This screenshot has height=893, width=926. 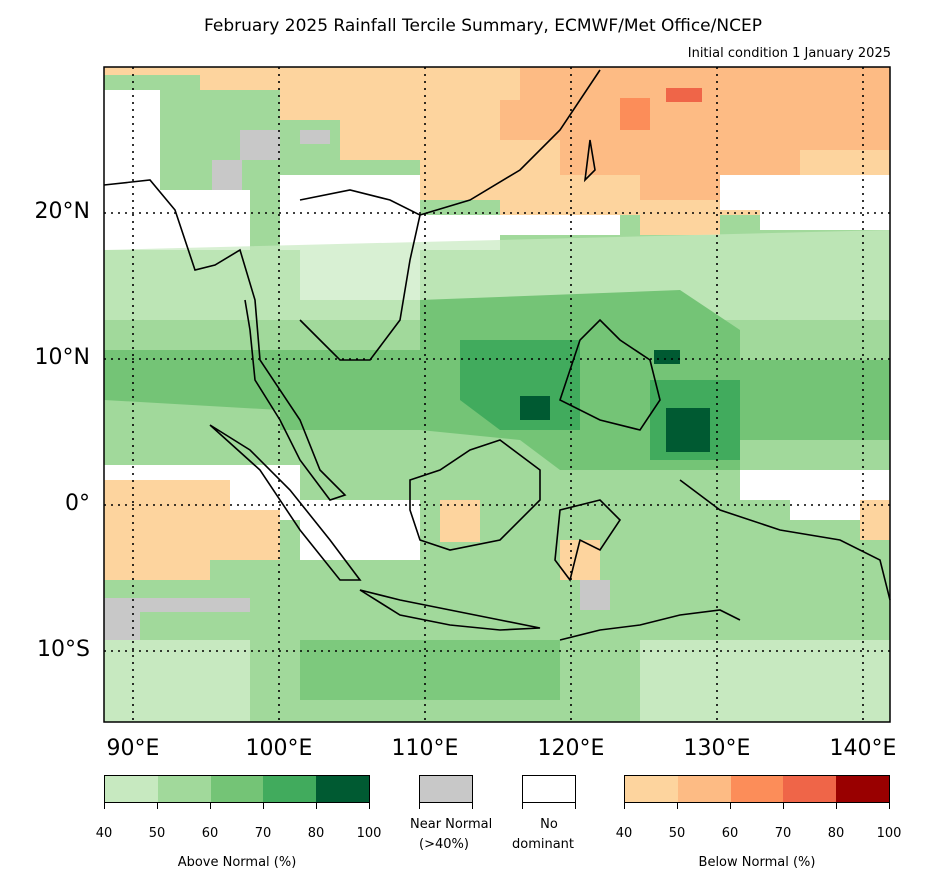 What do you see at coordinates (549, 789) in the screenshot?
I see `no-dominant-swatch` at bounding box center [549, 789].